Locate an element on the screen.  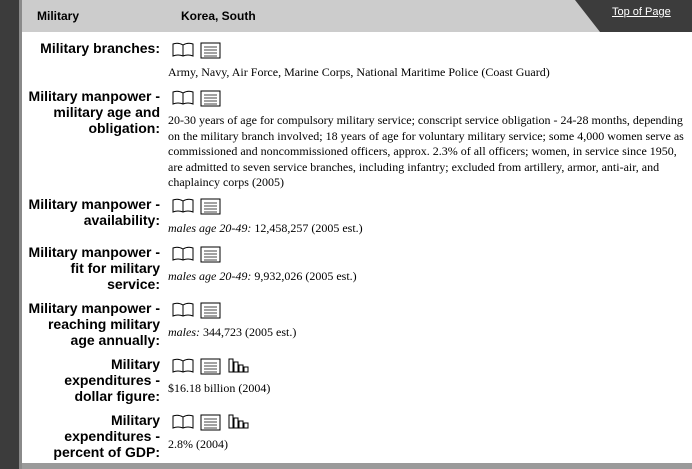
field-text: $16.18 billion (2004) is located at coordinates (429, 389).